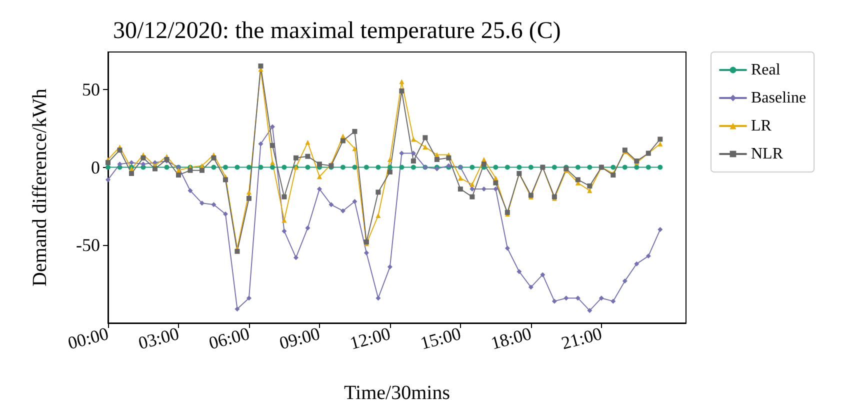  Describe the element at coordinates (581, 338) in the screenshot. I see `x-tick-label: 21:00` at that location.